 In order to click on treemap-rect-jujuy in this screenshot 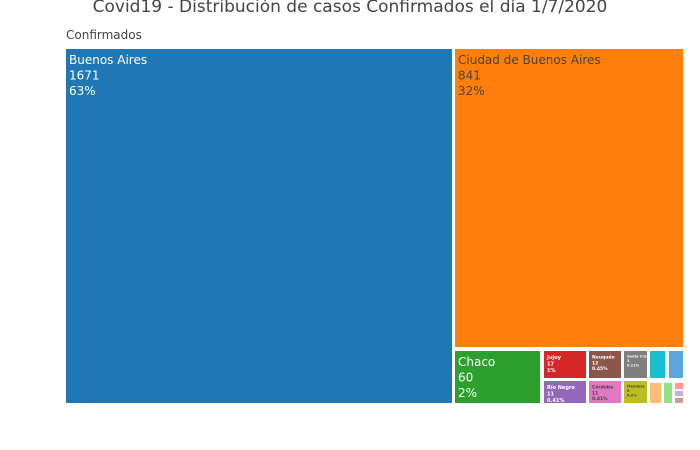, I will do `click(565, 364)`.